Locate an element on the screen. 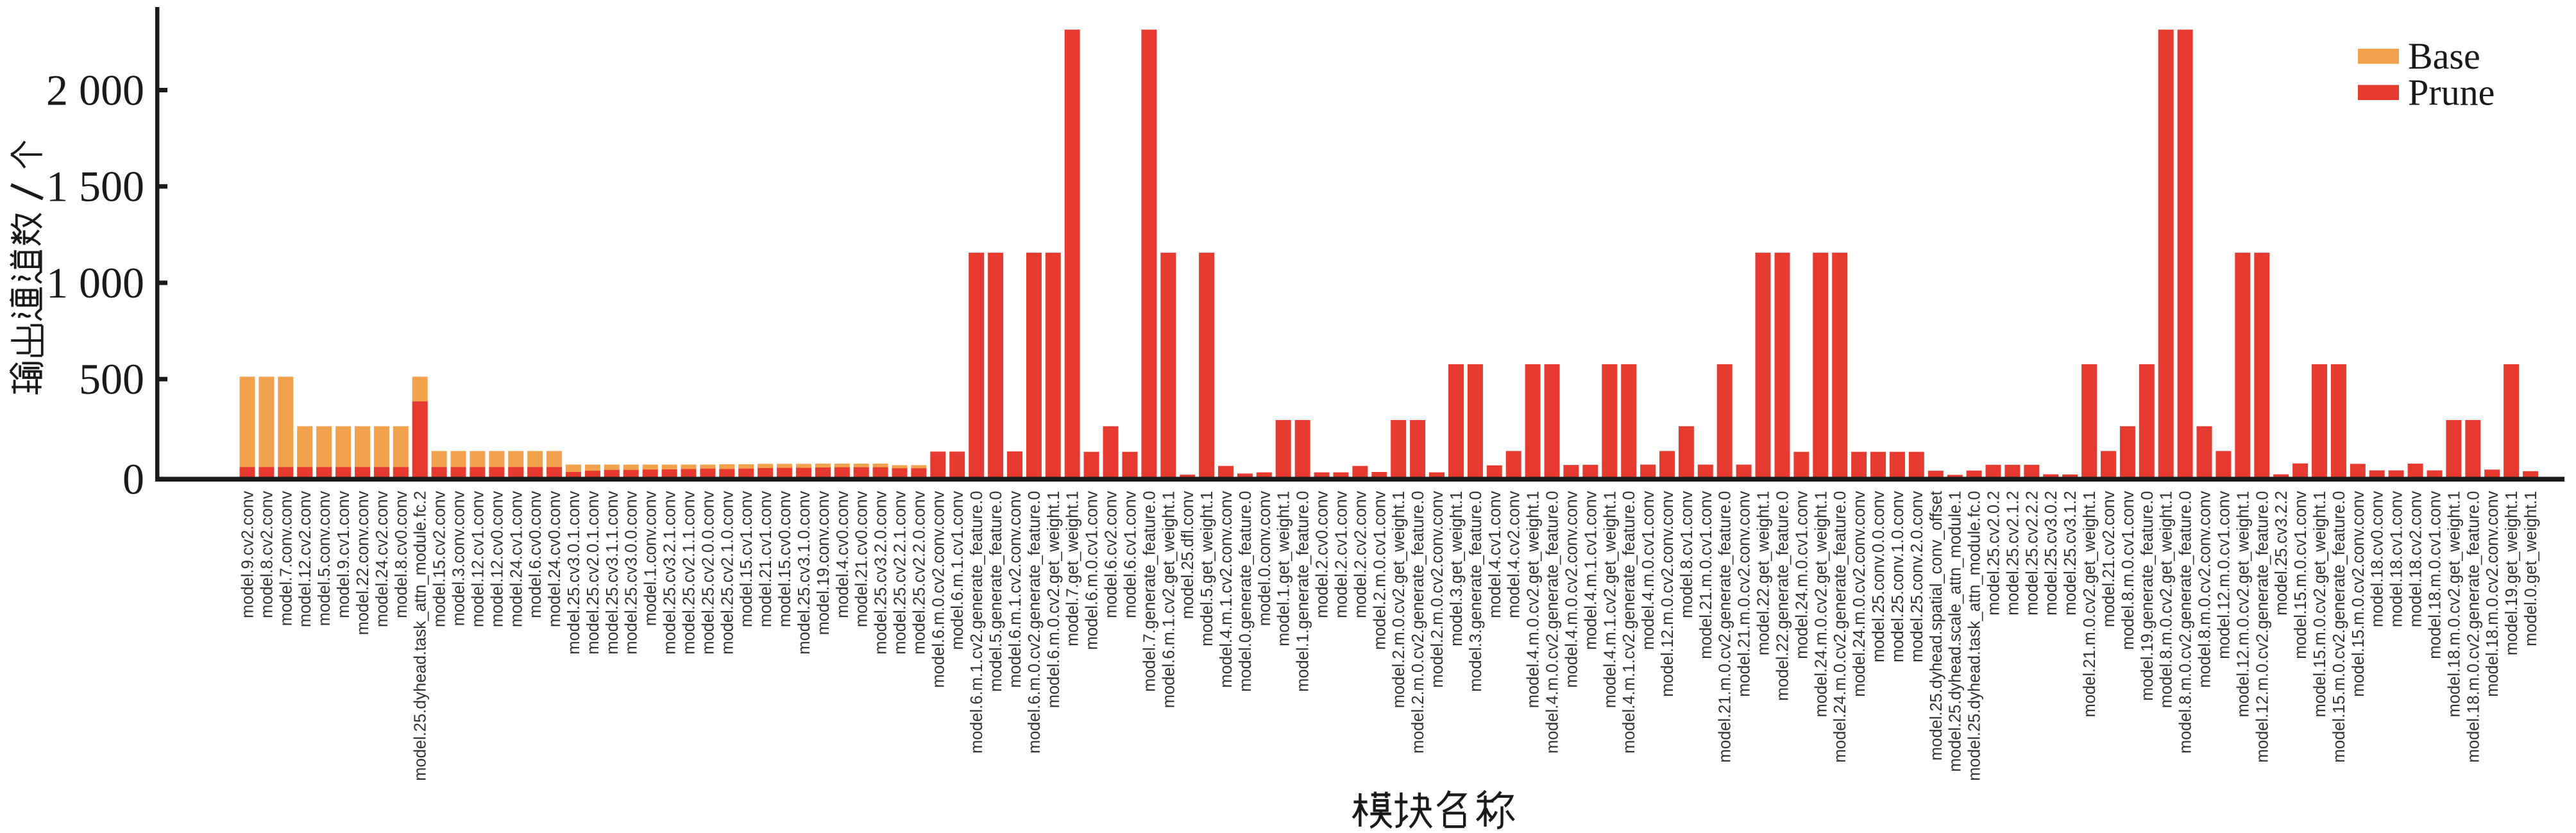 This screenshot has width=2576, height=833. svg-text: model.2.cv2.conv is located at coordinates (1360, 554).